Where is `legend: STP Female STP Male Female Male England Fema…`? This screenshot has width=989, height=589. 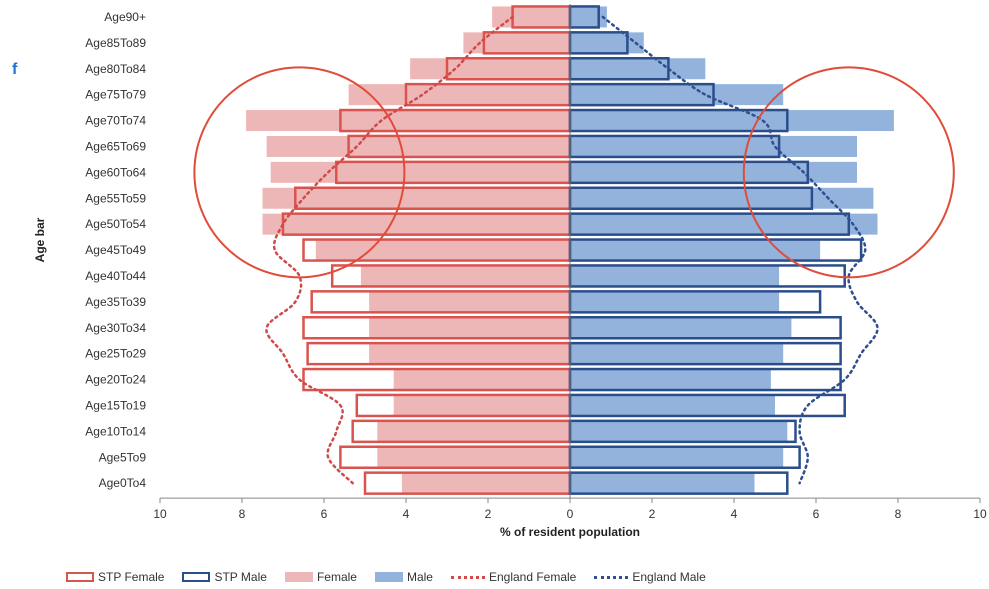 legend: STP Female STP Male Female Male England Fema… is located at coordinates (395, 577).